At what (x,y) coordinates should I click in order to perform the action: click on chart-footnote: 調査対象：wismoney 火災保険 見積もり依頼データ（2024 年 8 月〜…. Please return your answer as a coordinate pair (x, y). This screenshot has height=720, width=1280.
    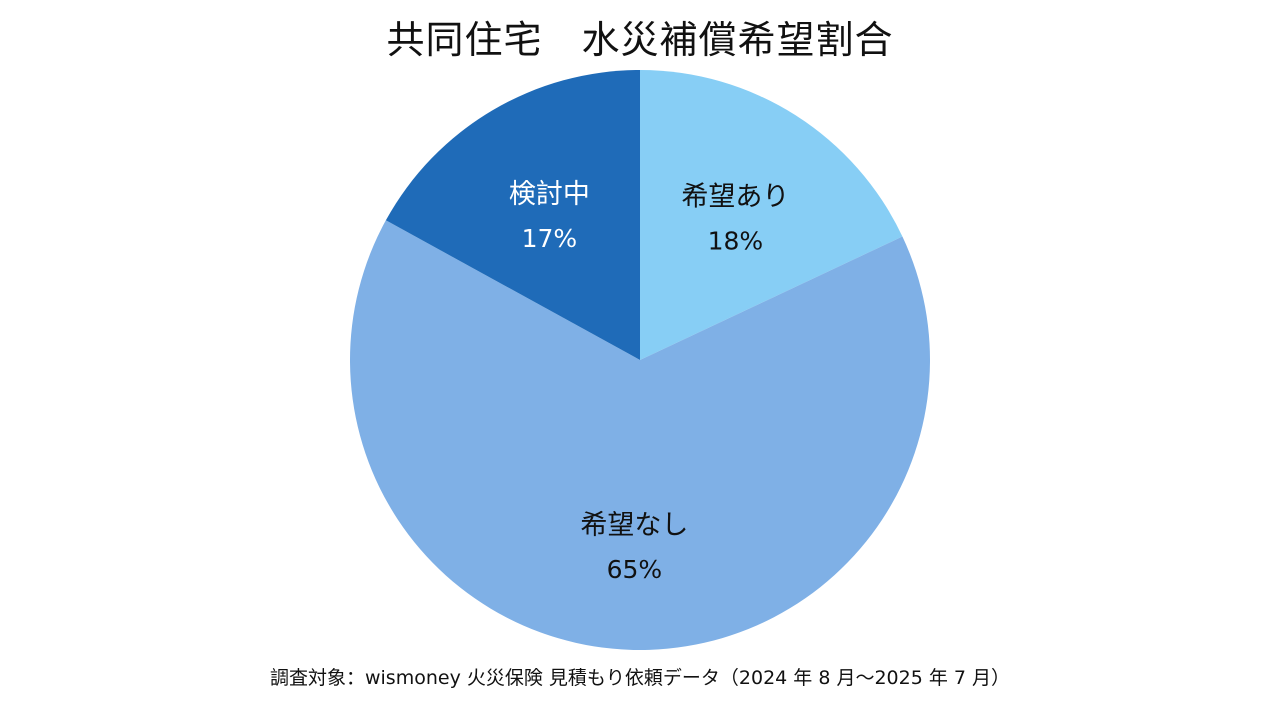
    Looking at the image, I should click on (640, 678).